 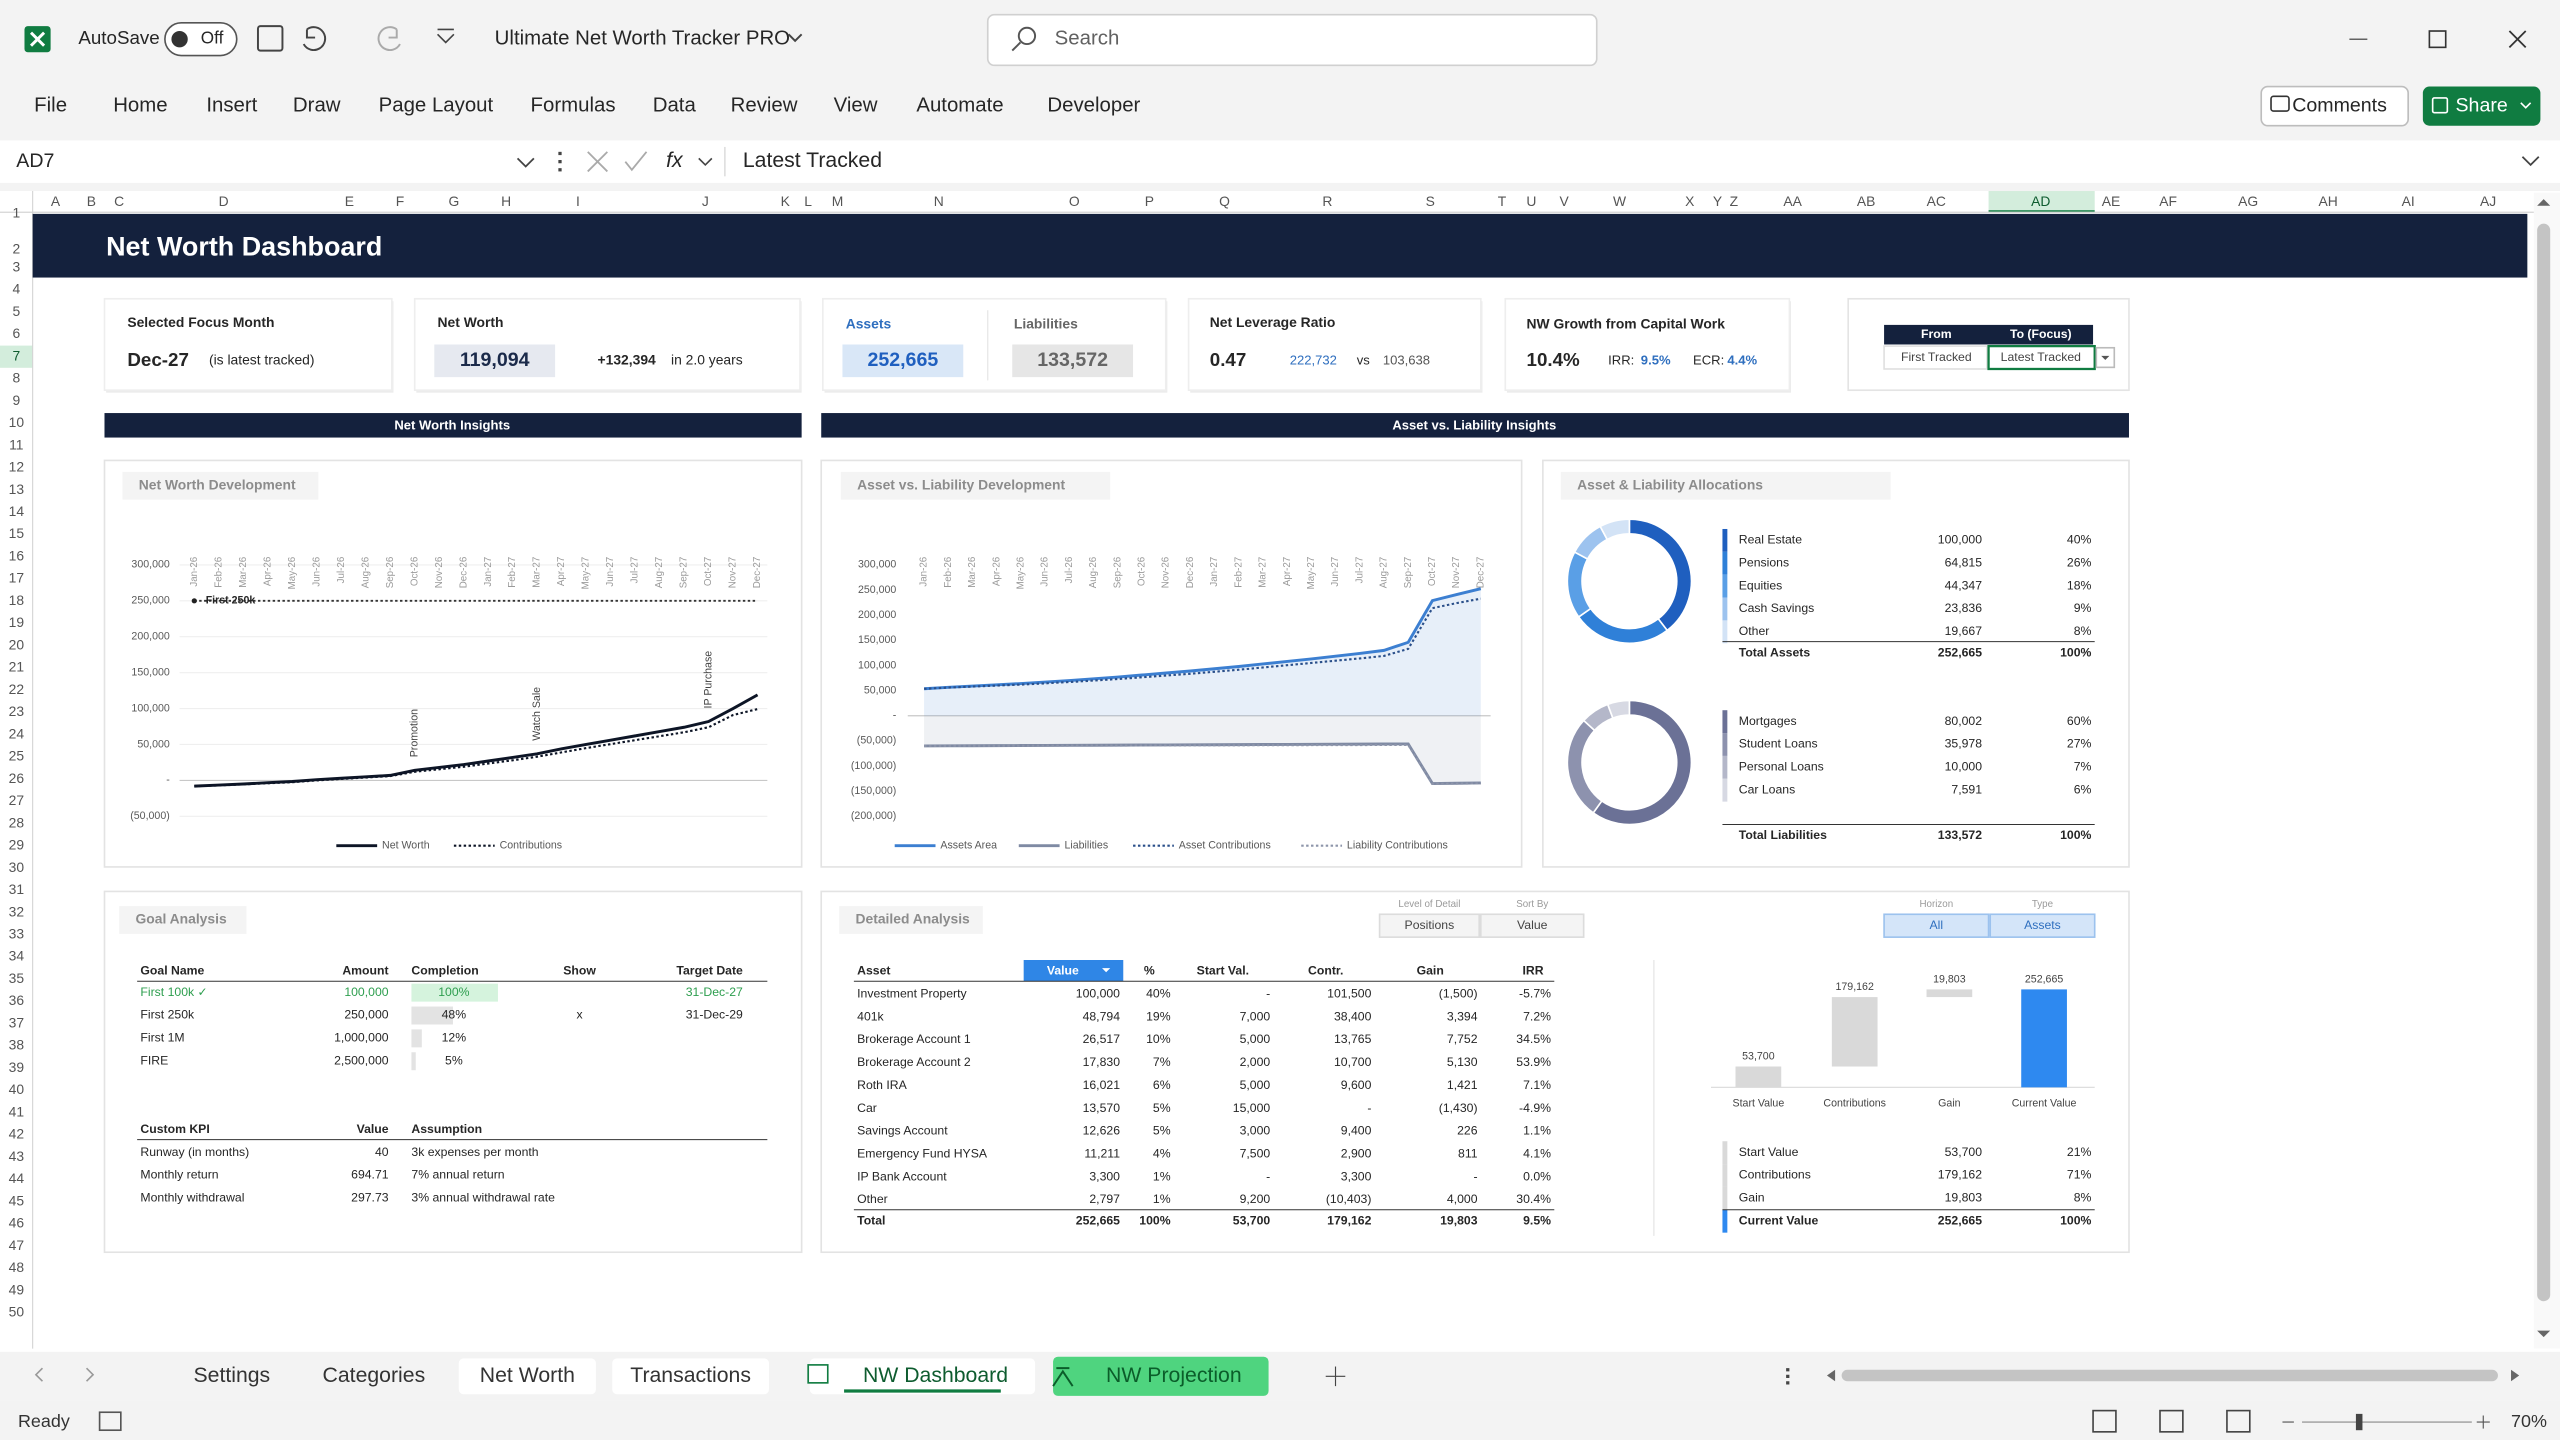 I want to click on row-header: 25, so click(x=17, y=756).